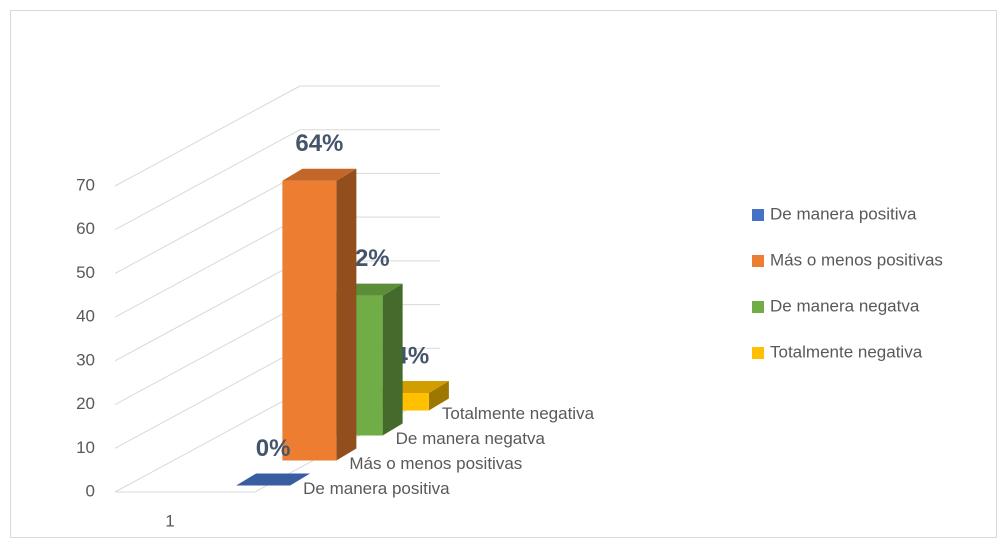  What do you see at coordinates (273, 448) in the screenshot?
I see `data-label: 0%` at bounding box center [273, 448].